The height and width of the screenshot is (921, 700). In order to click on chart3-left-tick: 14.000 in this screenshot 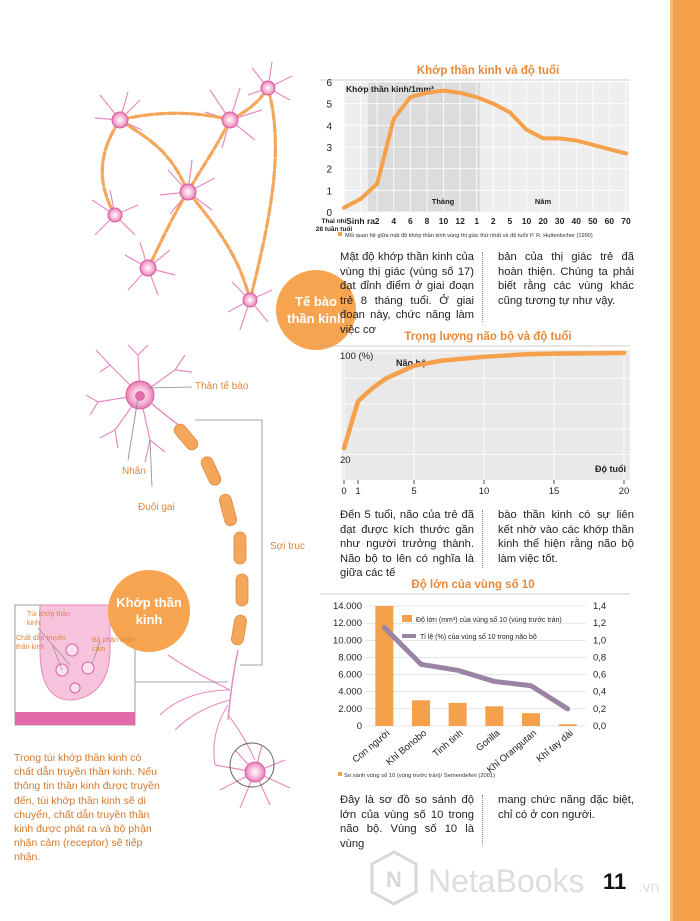, I will do `click(347, 606)`.